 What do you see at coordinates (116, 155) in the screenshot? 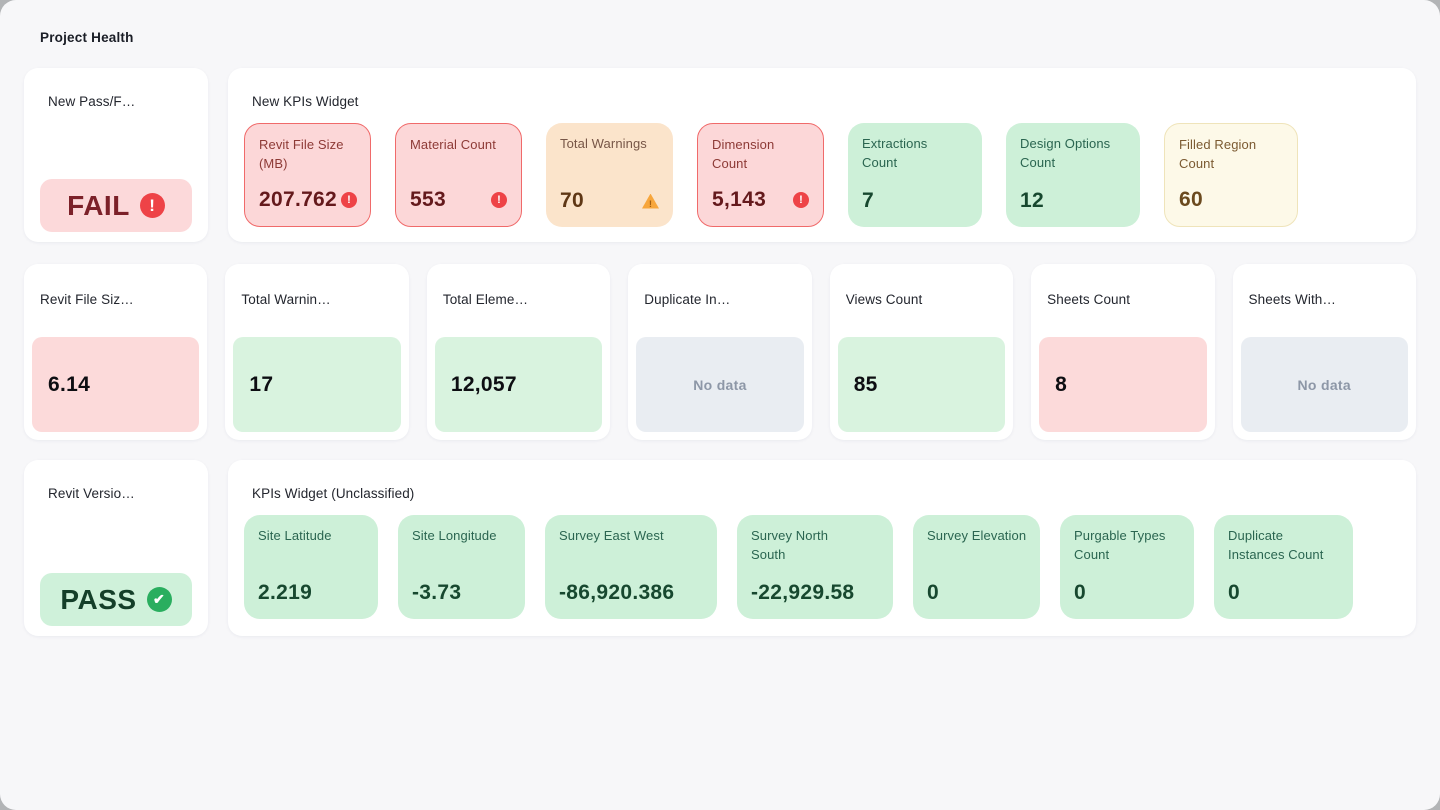
I see `pass-fail-card-new: New Pass/F… FAIL` at bounding box center [116, 155].